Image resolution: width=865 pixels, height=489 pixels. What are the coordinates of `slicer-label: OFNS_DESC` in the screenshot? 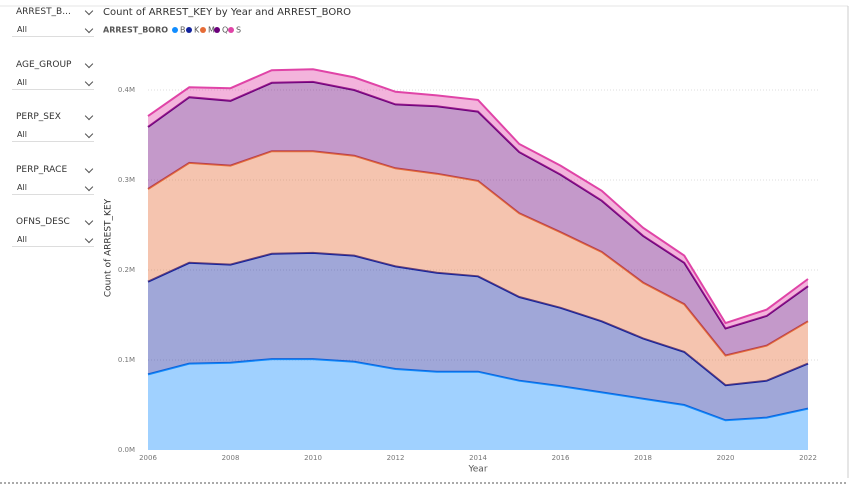 It's located at (53, 222).